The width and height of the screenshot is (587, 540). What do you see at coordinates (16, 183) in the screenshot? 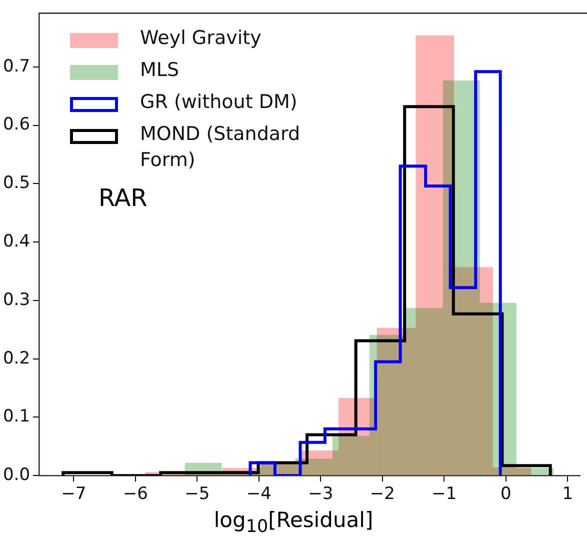
I see `y-tick-label: 0.5` at bounding box center [16, 183].